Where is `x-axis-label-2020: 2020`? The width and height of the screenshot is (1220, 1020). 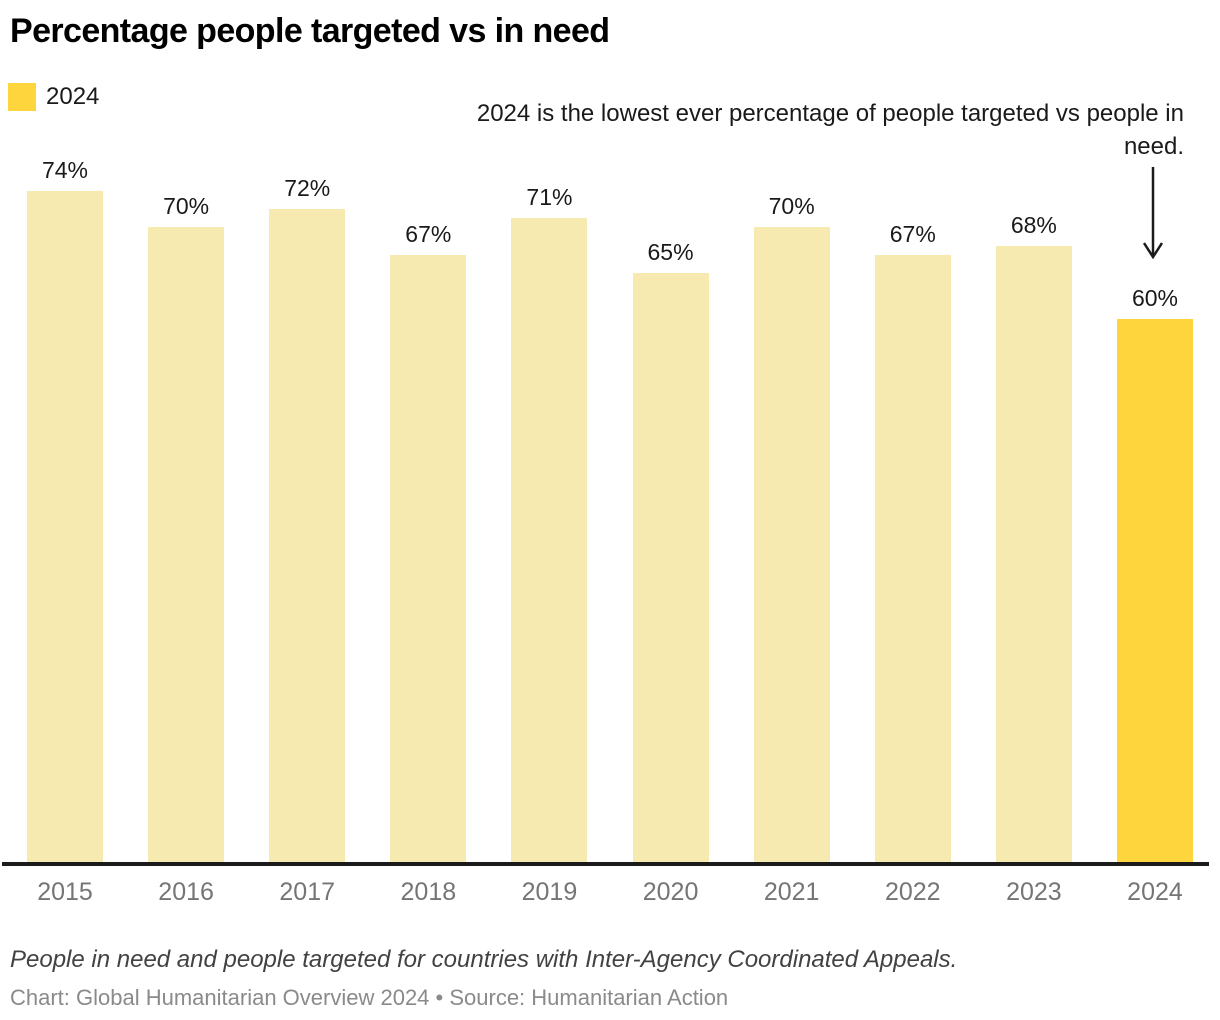
x-axis-label-2020: 2020 is located at coordinates (670, 892).